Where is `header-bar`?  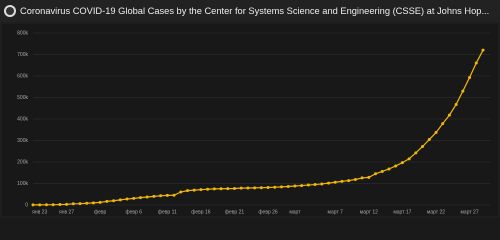 header-bar is located at coordinates (250, 11).